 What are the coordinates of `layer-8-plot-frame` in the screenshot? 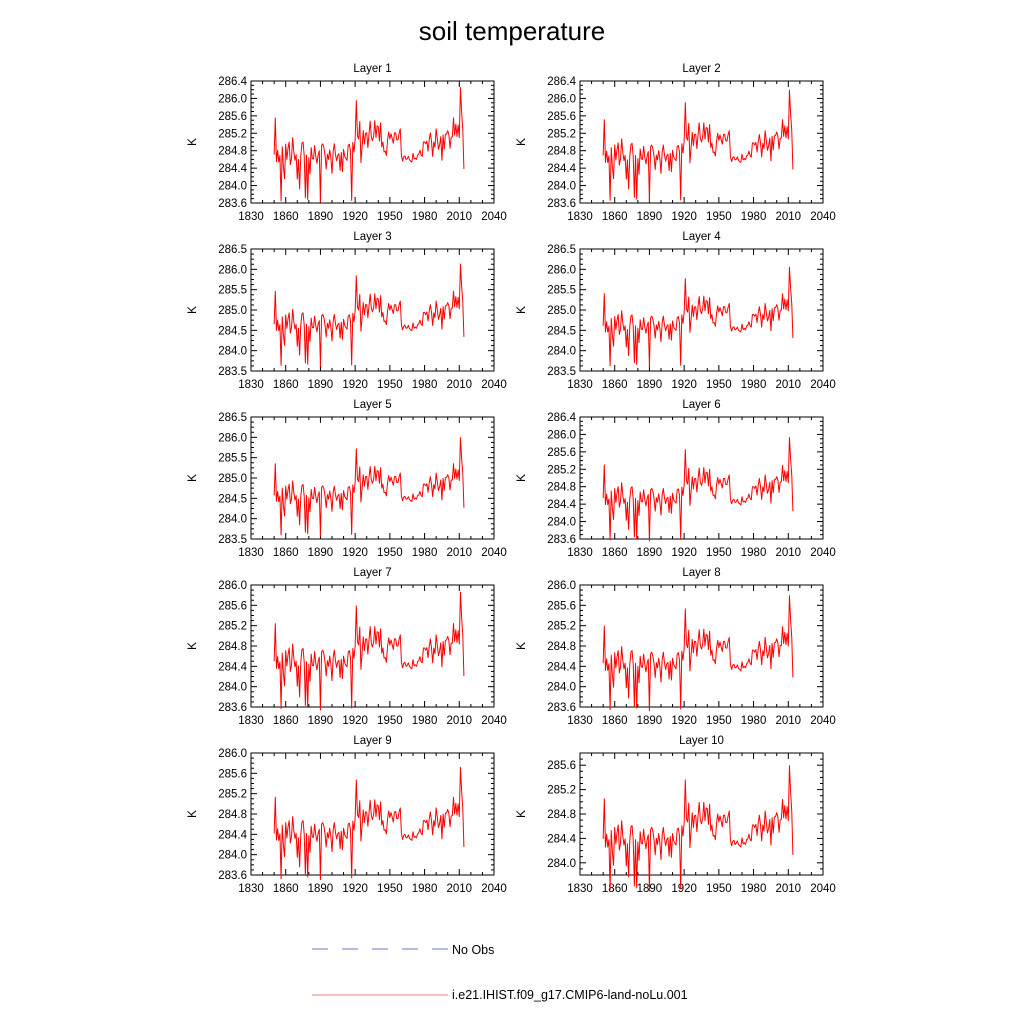 It's located at (701, 646).